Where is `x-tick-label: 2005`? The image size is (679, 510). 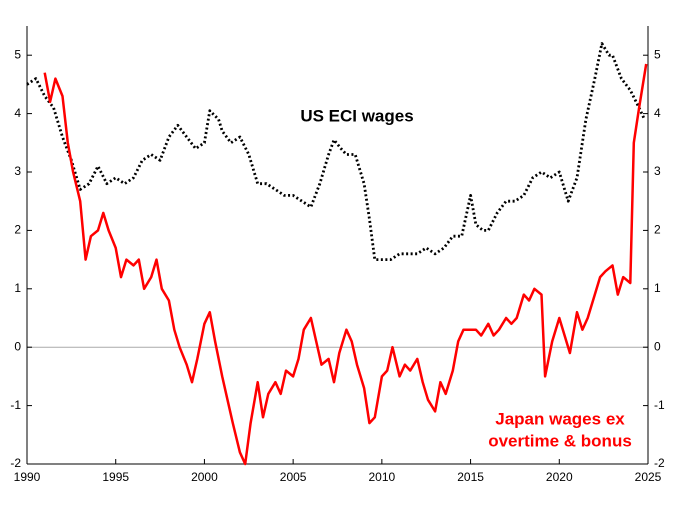 x-tick-label: 2005 is located at coordinates (293, 477).